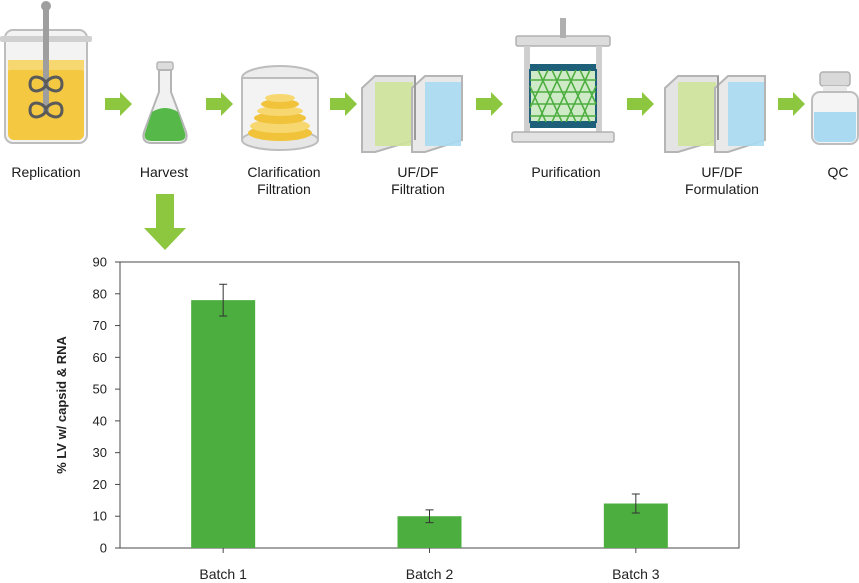 This screenshot has width=859, height=583. Describe the element at coordinates (100, 357) in the screenshot. I see `y-tick-label: 60` at that location.